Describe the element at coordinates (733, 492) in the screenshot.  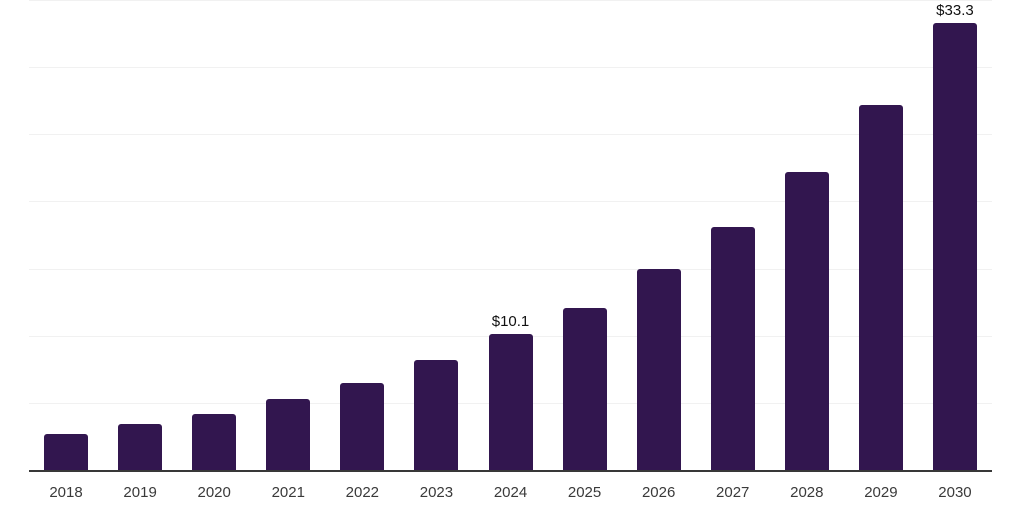
I see `x-tick-2027: 2027` at that location.